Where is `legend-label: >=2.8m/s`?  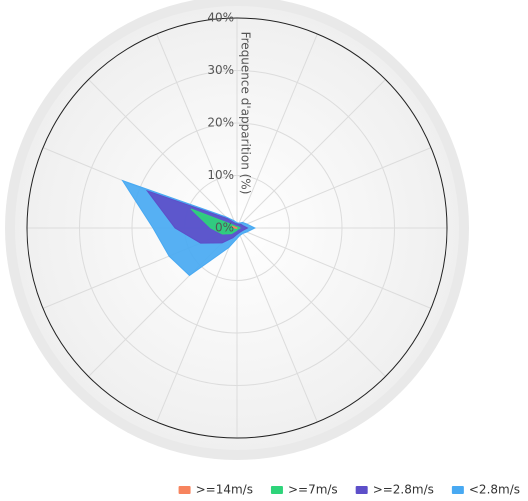
legend-label: >=2.8m/s is located at coordinates (403, 490).